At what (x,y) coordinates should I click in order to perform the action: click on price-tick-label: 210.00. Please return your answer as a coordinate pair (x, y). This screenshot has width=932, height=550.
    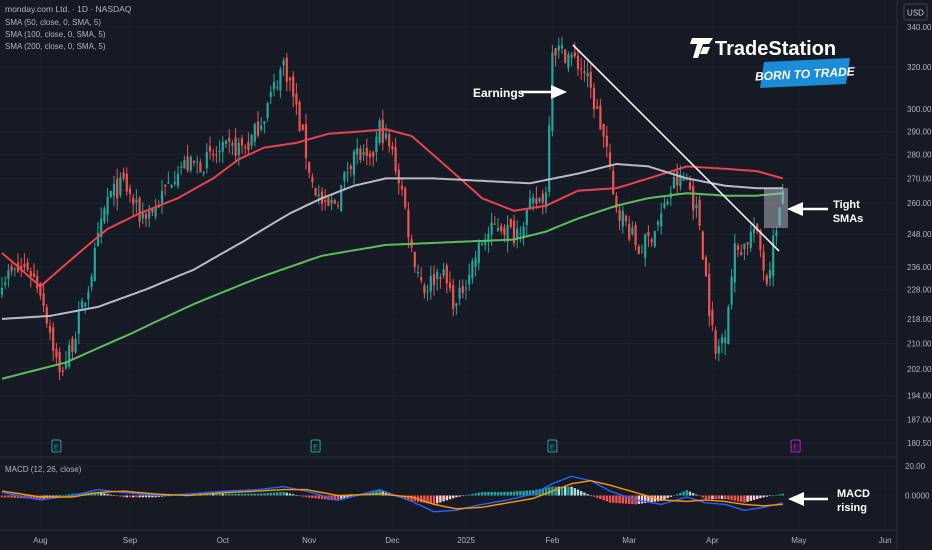
    Looking at the image, I should click on (919, 343).